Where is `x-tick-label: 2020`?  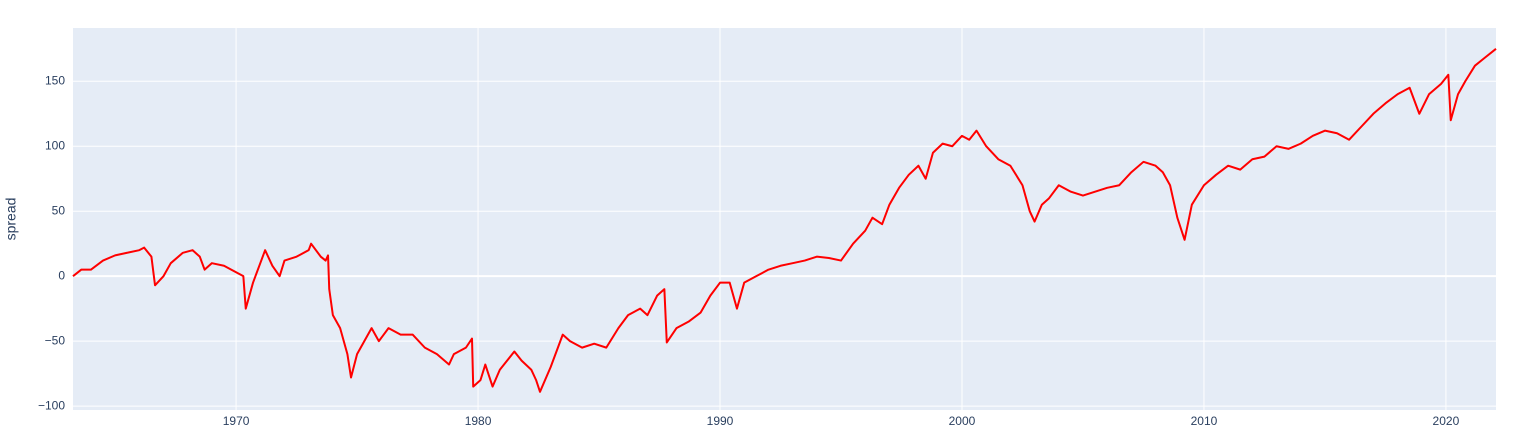
x-tick-label: 2020 is located at coordinates (1446, 421).